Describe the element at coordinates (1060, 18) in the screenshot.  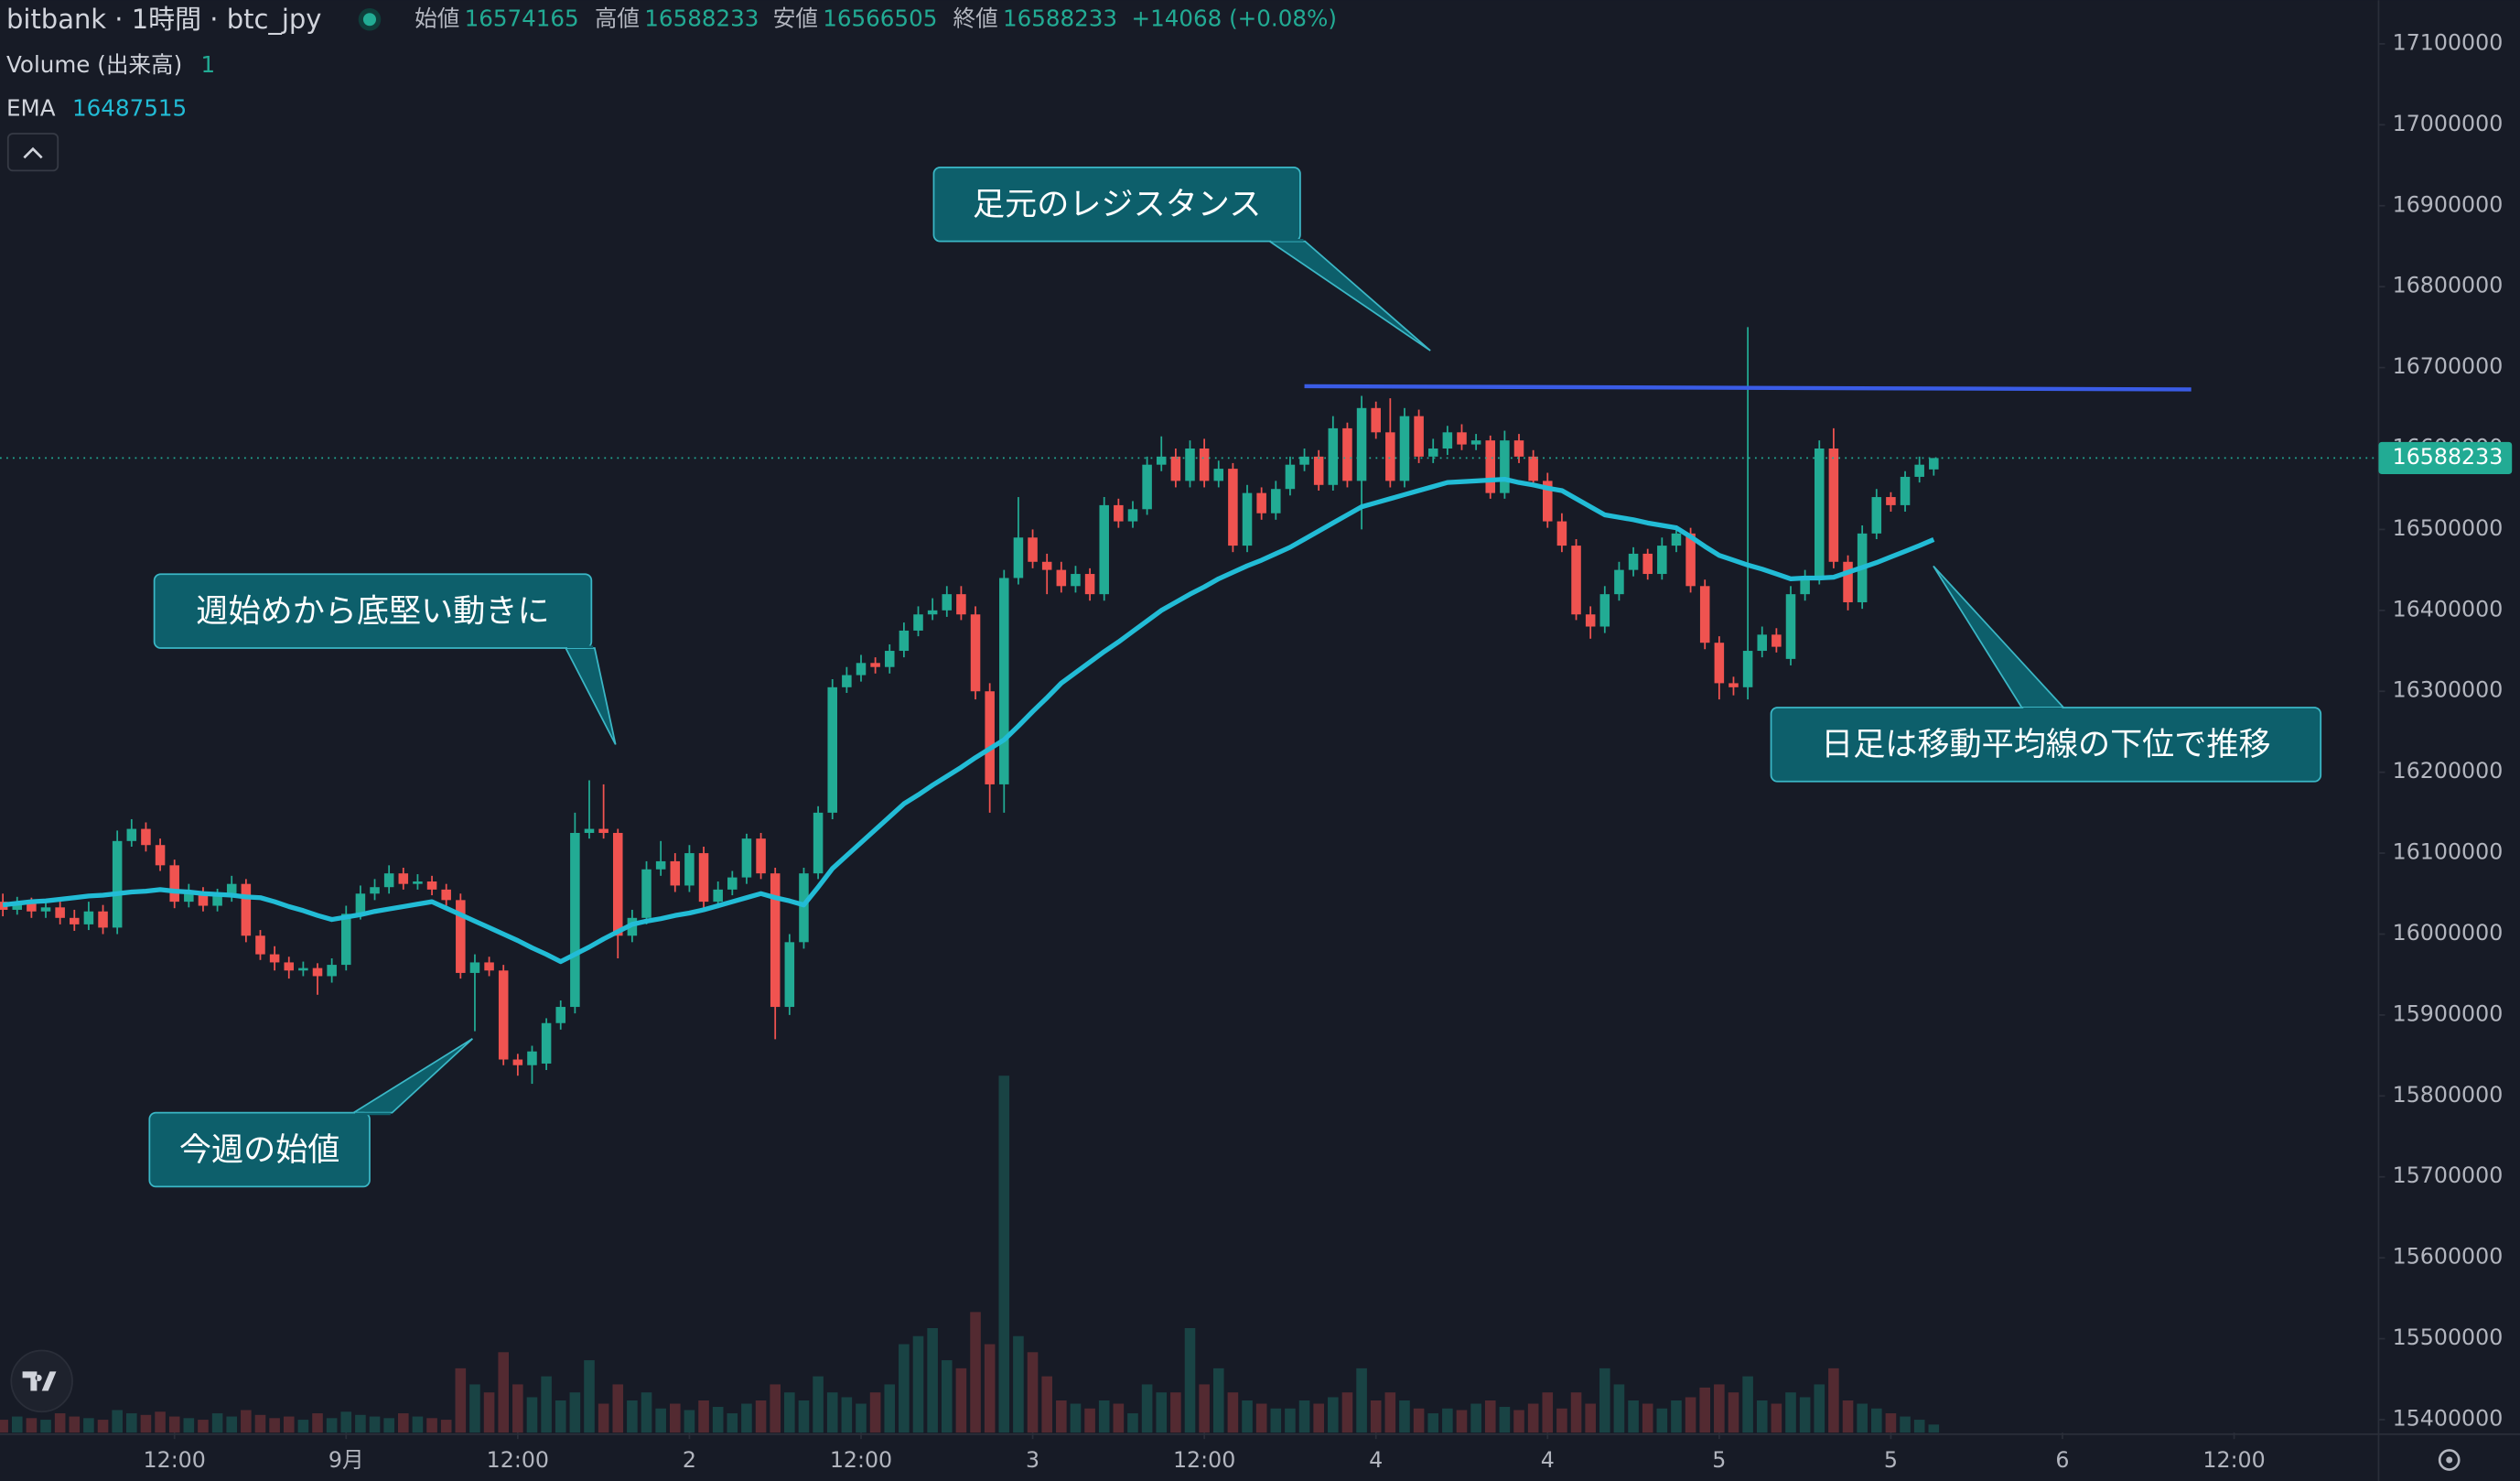
I see `ohlc-value: 16588233` at that location.